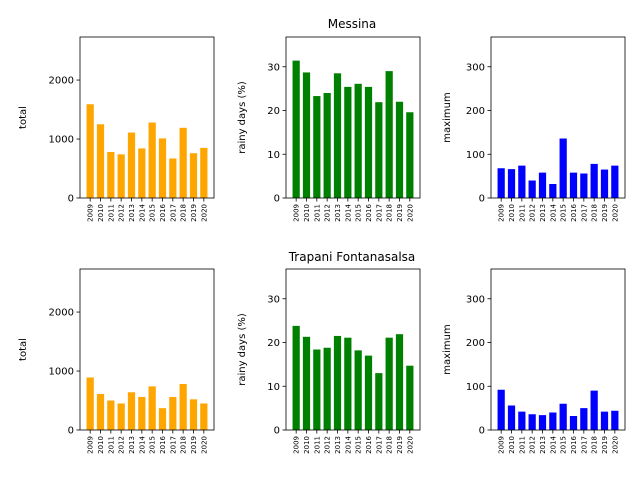 This screenshot has height=484, width=640. Describe the element at coordinates (61, 140) in the screenshot. I see `y-tick-label: 1000` at that location.